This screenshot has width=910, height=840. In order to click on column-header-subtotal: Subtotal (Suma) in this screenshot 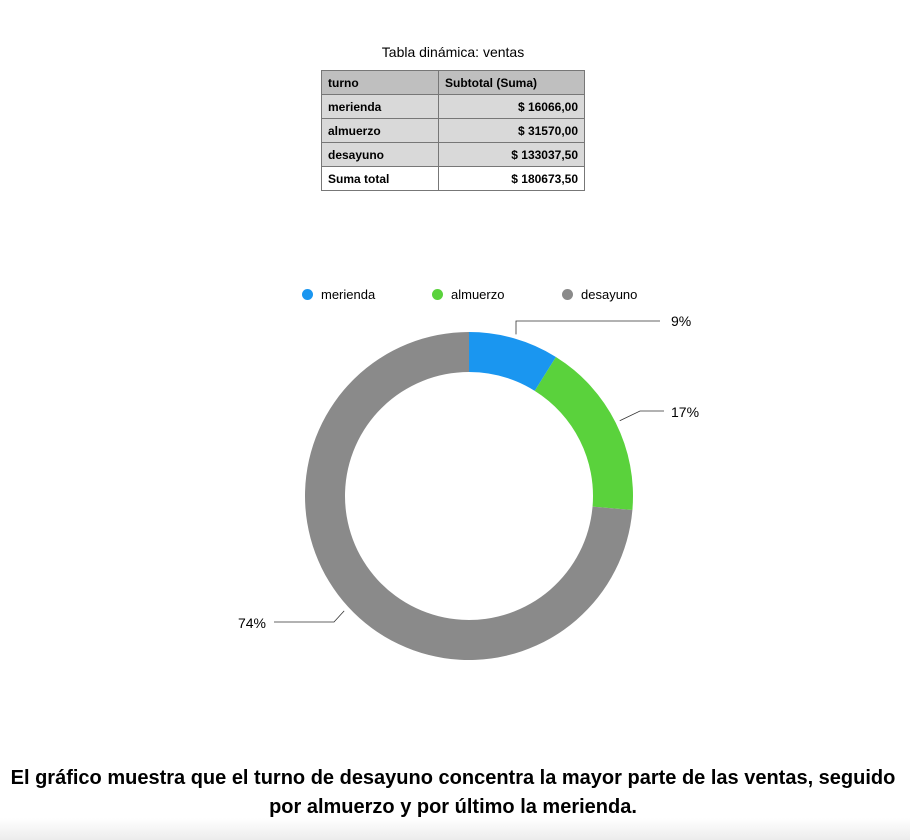, I will do `click(511, 82)`.